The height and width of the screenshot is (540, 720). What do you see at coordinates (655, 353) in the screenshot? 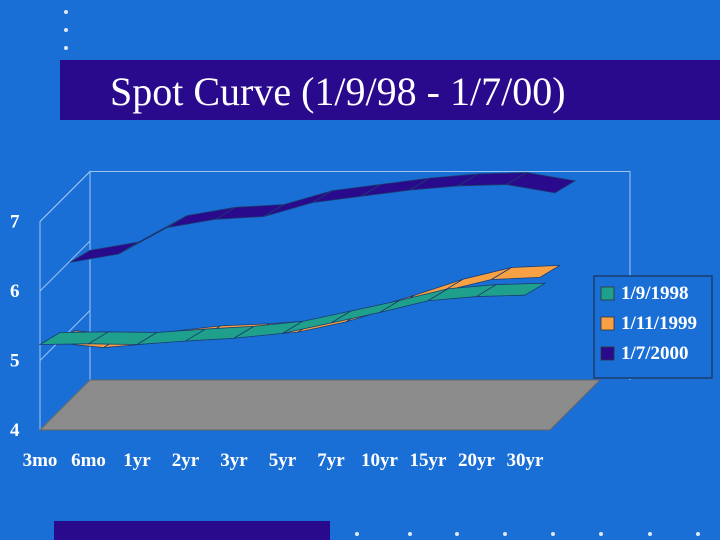
I see `legend-label: 1/7/2000` at bounding box center [655, 353].